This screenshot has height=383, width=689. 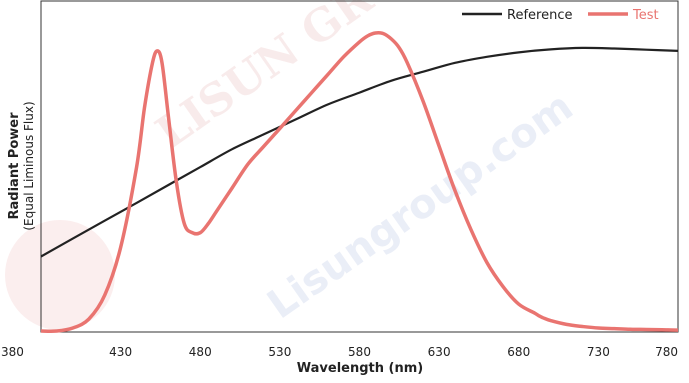 I want to click on x-tick-label: 630, so click(x=439, y=352).